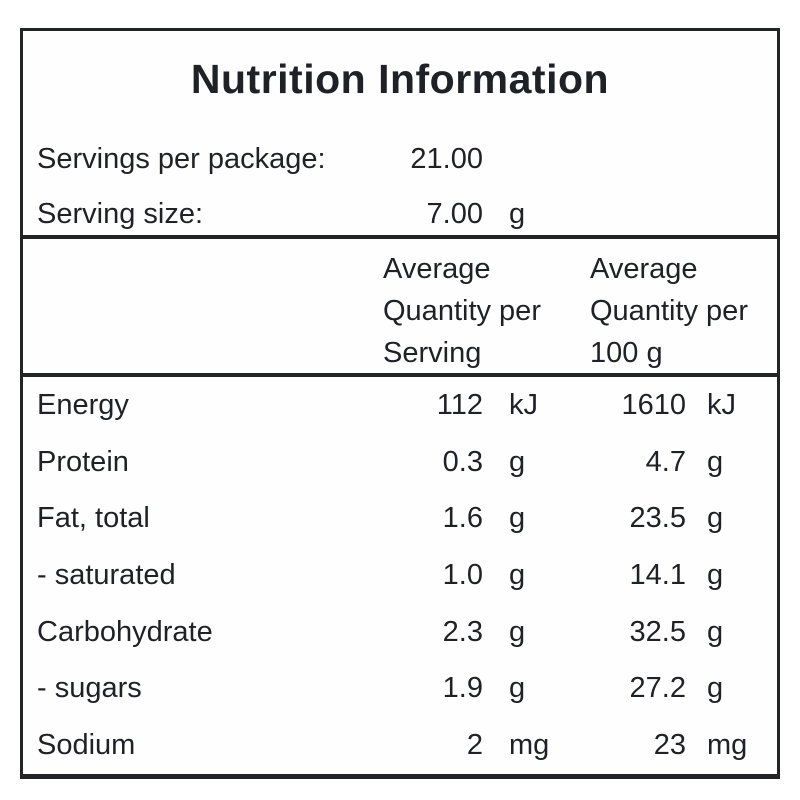 The image size is (800, 800). What do you see at coordinates (446, 159) in the screenshot?
I see `servings-per-package-value: 21.00` at bounding box center [446, 159].